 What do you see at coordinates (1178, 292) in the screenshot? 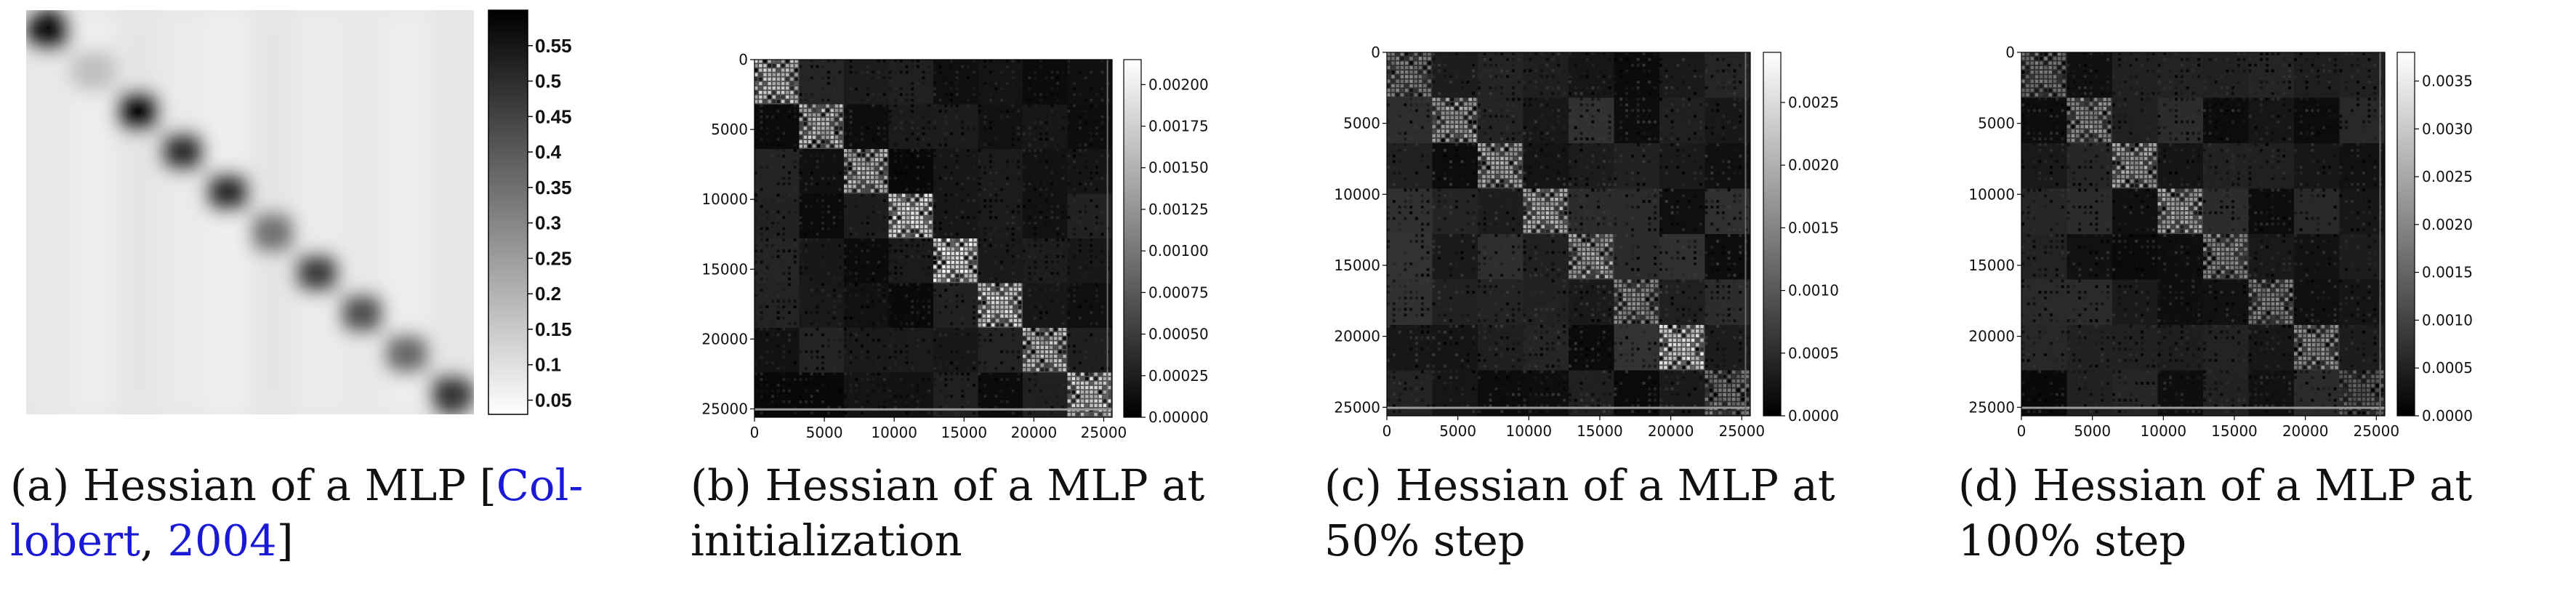
I see `colorbar-tick-label: 0.00075` at bounding box center [1178, 292].